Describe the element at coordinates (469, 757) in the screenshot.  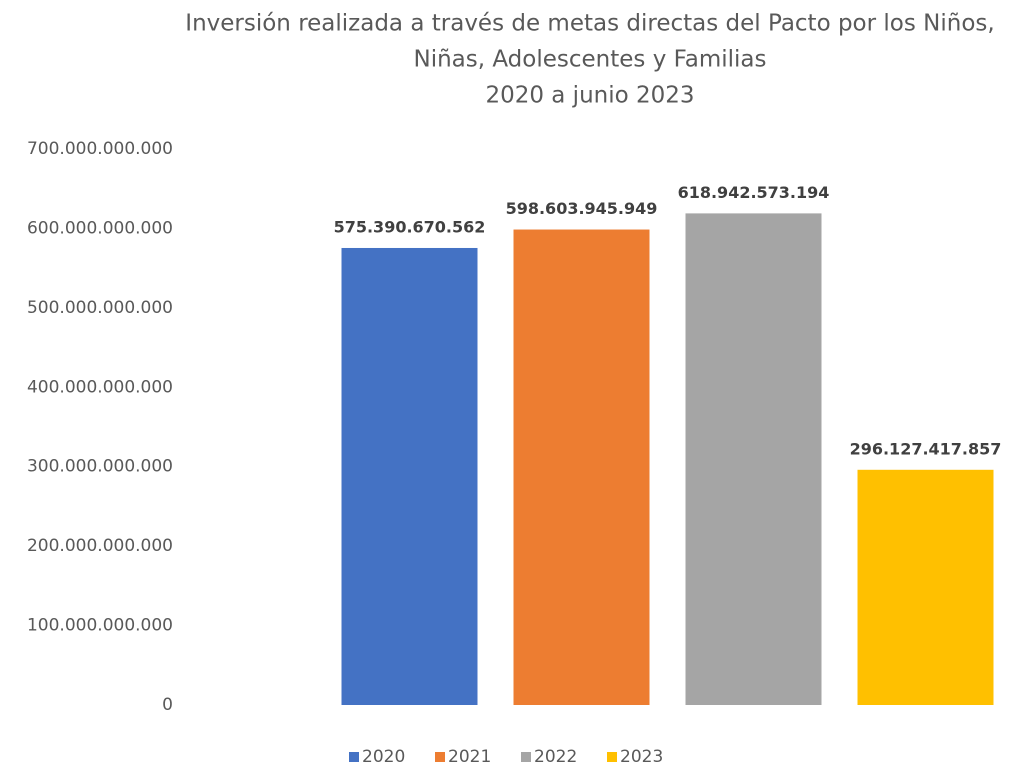
I see `legend-label: 2021` at that location.